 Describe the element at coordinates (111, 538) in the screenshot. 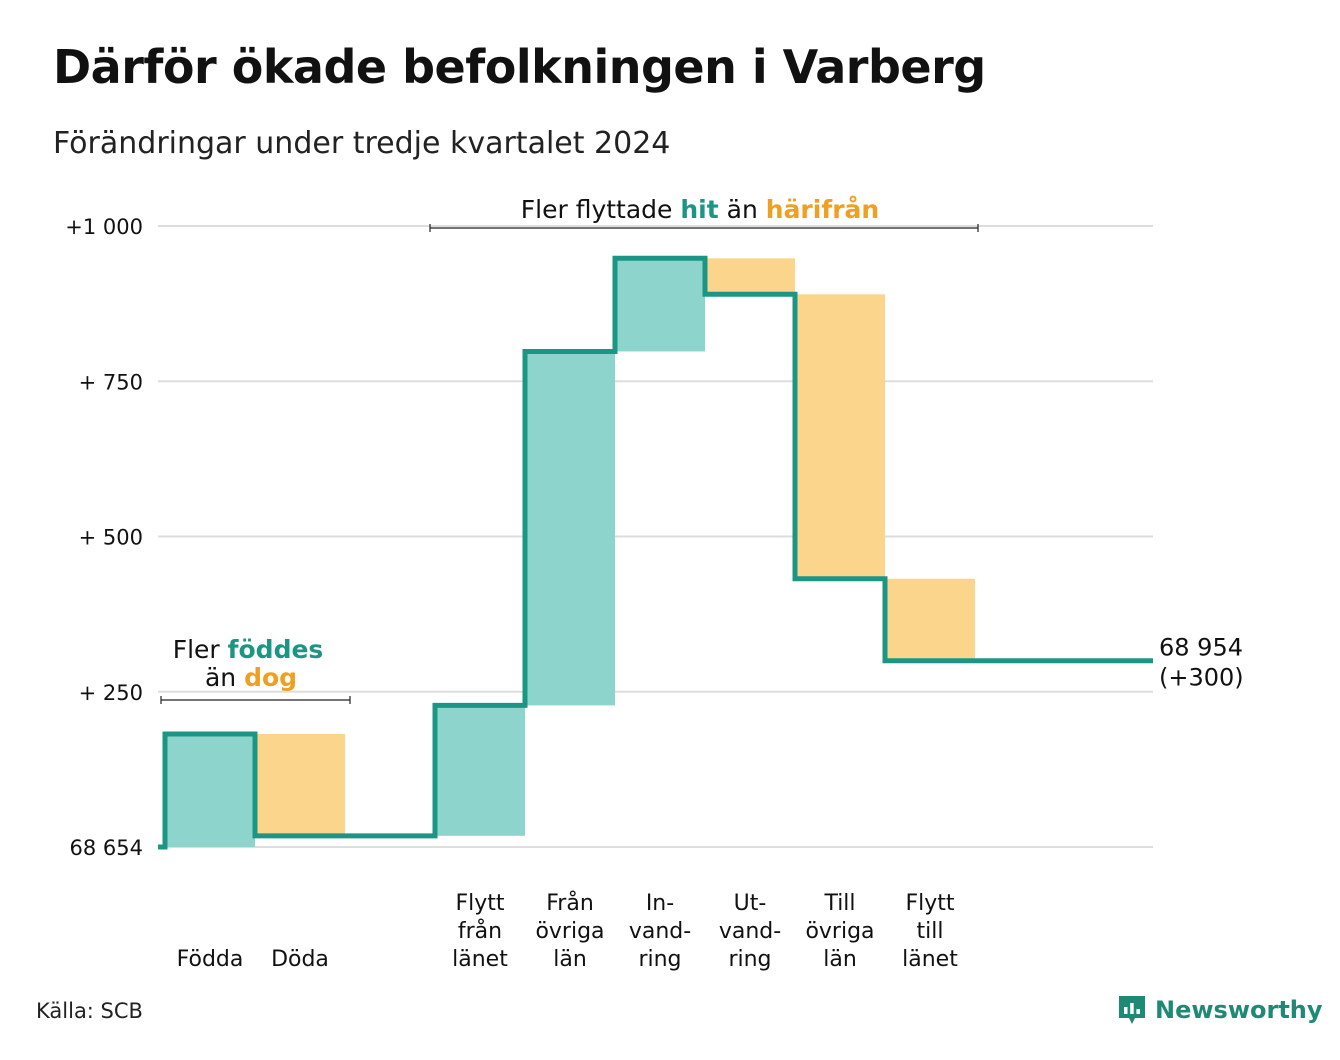

I see `y-tick-label: + 500` at that location.